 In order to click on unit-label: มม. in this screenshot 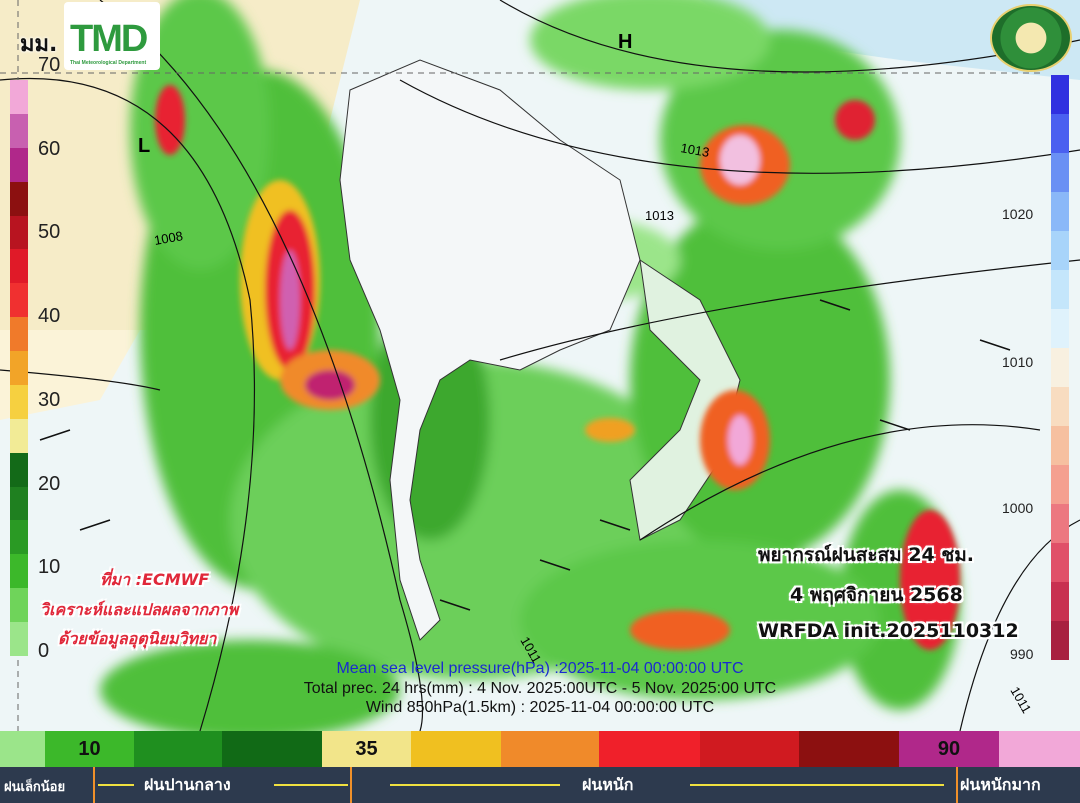, I will do `click(39, 44)`.